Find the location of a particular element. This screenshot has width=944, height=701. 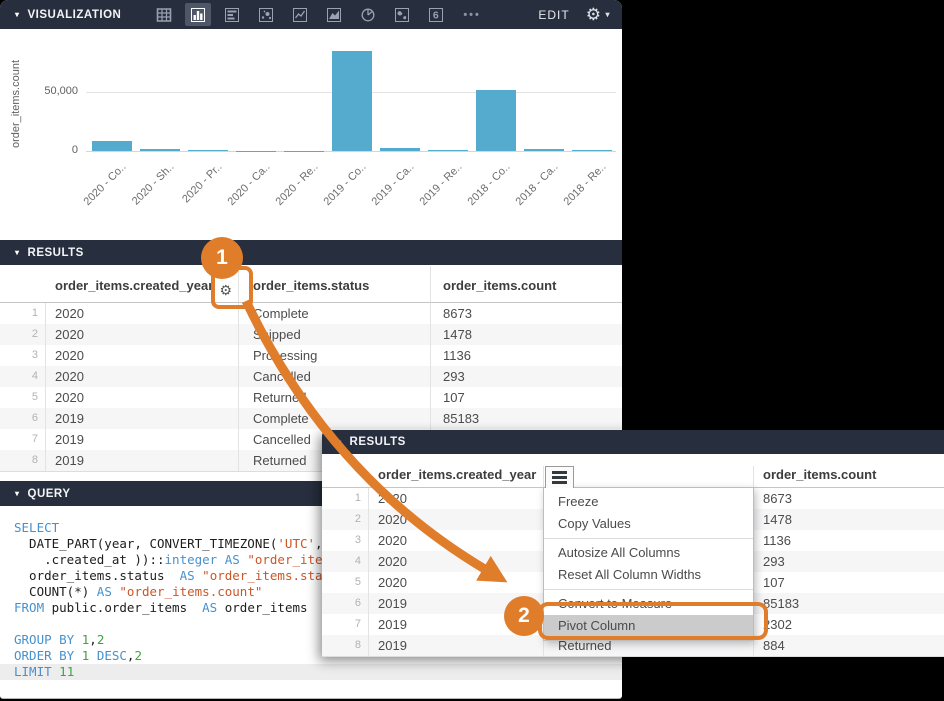

row-number: 6 is located at coordinates (34, 418).